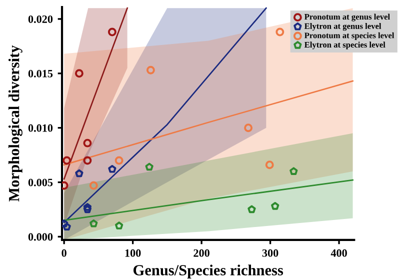 Image resolution: width=408 pixels, height=280 pixels. What do you see at coordinates (40, 19) in the screenshot?
I see `y-tick-label: 0.020` at bounding box center [40, 19].